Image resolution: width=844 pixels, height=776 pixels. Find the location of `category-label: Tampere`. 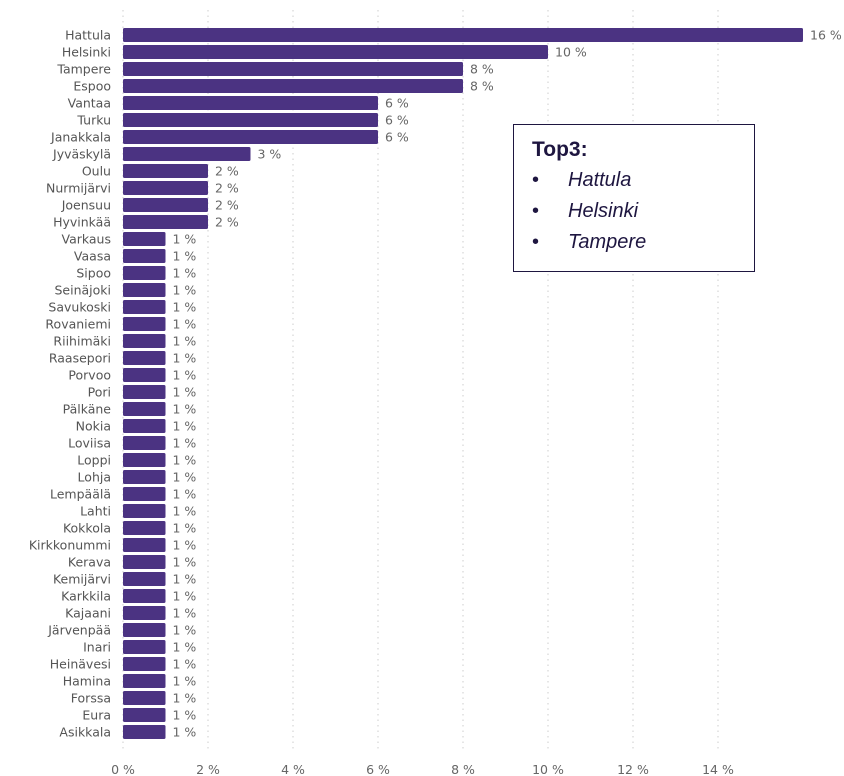

category-label: Tampere is located at coordinates (83, 69).